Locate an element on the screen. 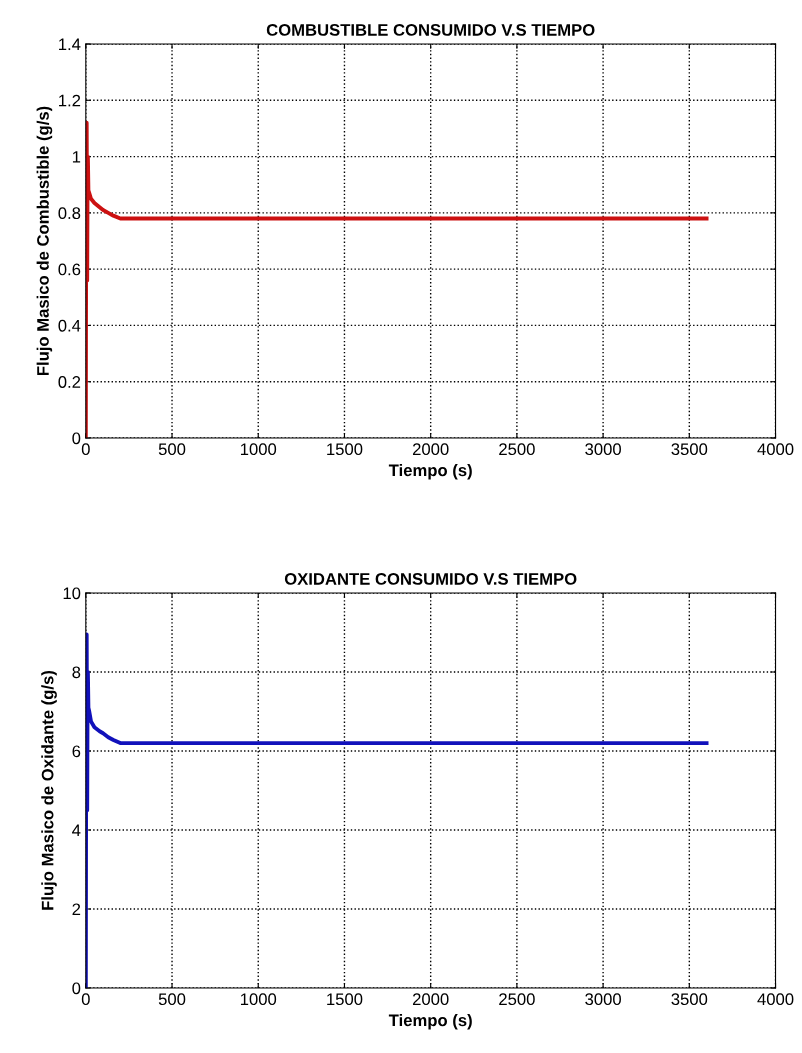 The width and height of the screenshot is (802, 1053). y-tick-label: 0.2 is located at coordinates (69, 382).